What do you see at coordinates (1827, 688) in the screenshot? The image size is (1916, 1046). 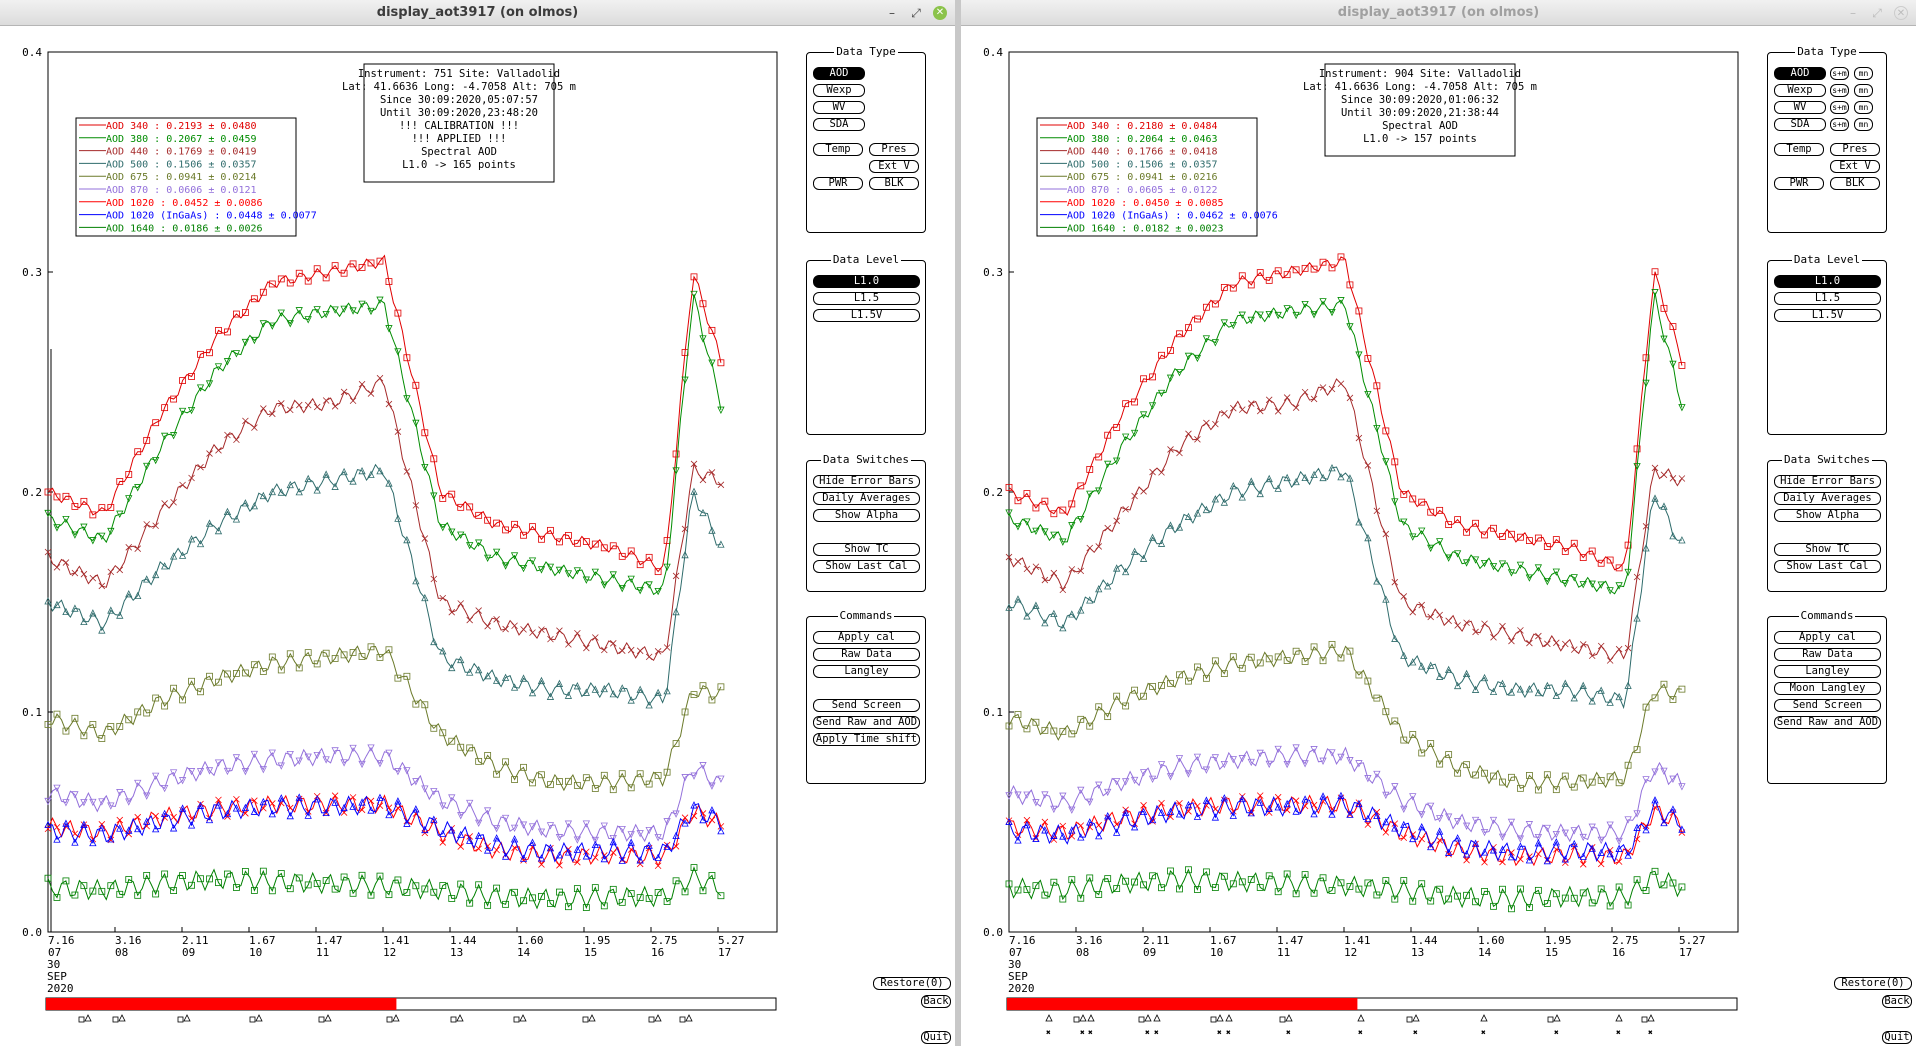 I see `command-moon-langley-button: Moon Langley` at bounding box center [1827, 688].